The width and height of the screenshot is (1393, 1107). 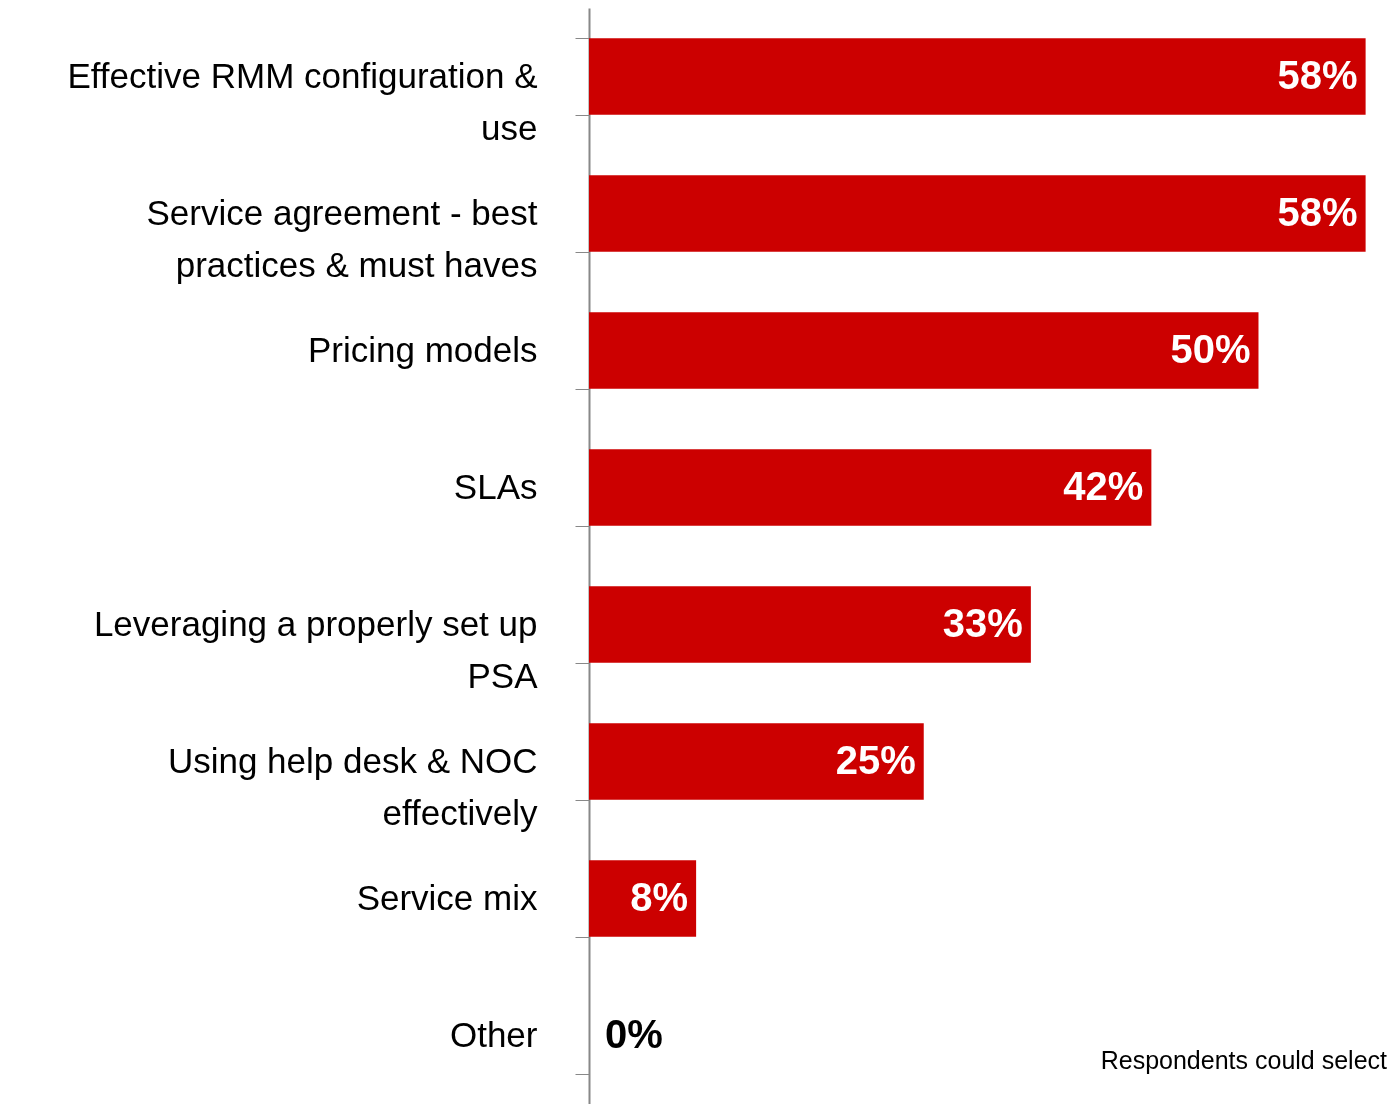 I want to click on data-label: 25%, so click(x=875, y=759).